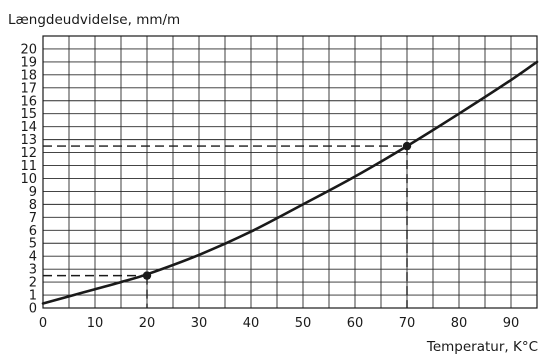 The height and width of the screenshot is (356, 541). Describe the element at coordinates (33, 218) in the screenshot. I see `y-tick-label: 7` at that location.